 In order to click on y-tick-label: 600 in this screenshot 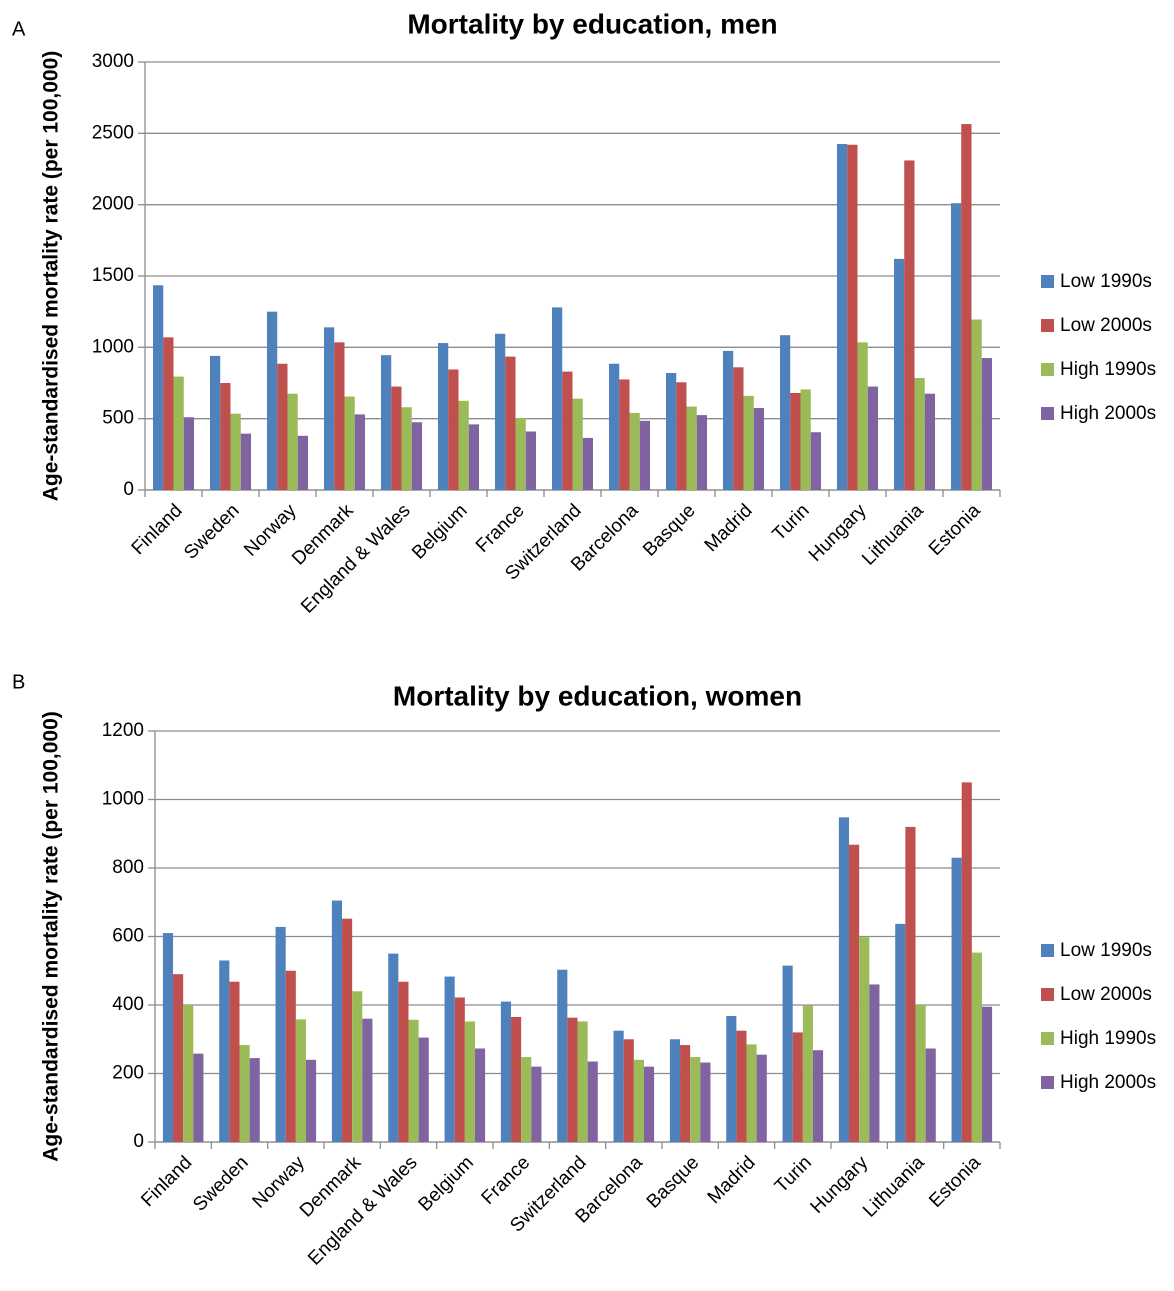, I will do `click(128, 936)`.